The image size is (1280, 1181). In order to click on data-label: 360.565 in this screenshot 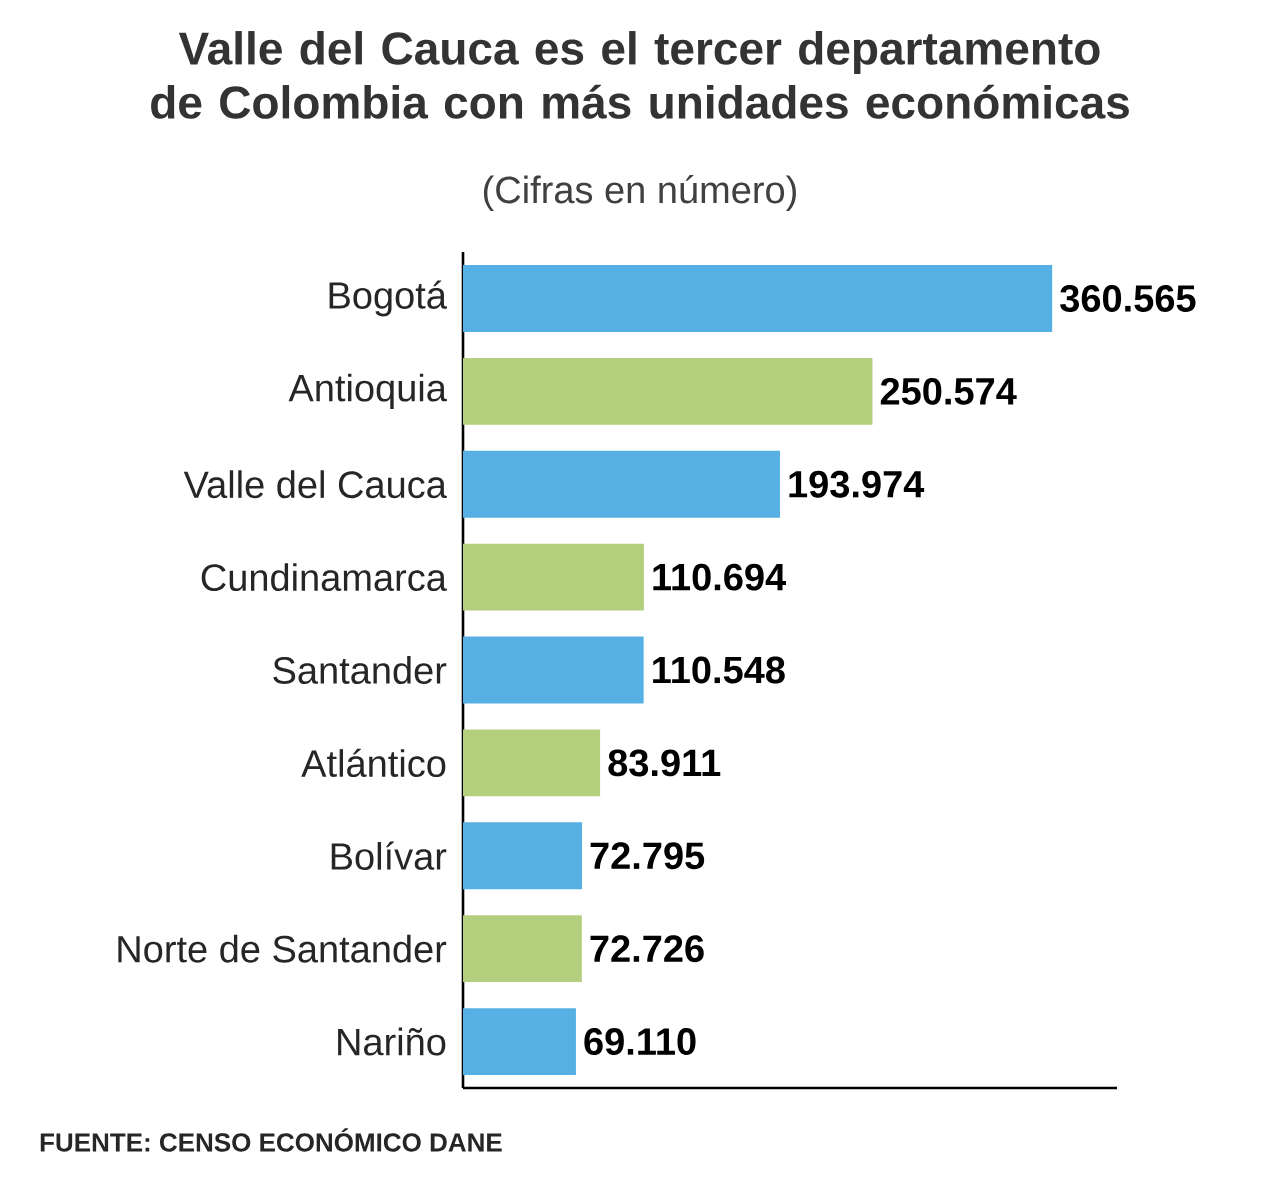, I will do `click(1128, 298)`.